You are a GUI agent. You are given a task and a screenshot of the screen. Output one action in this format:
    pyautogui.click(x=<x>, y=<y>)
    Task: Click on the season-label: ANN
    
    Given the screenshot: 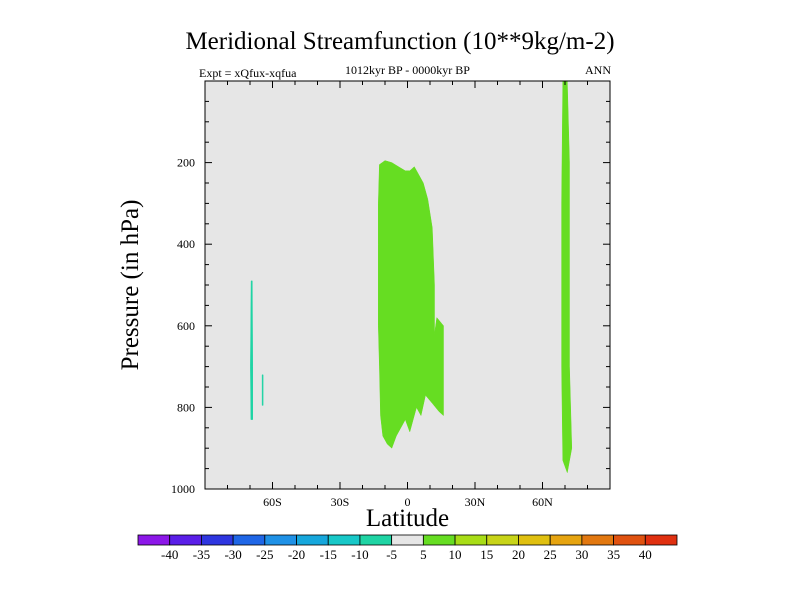 What is the action you would take?
    pyautogui.click(x=598, y=70)
    